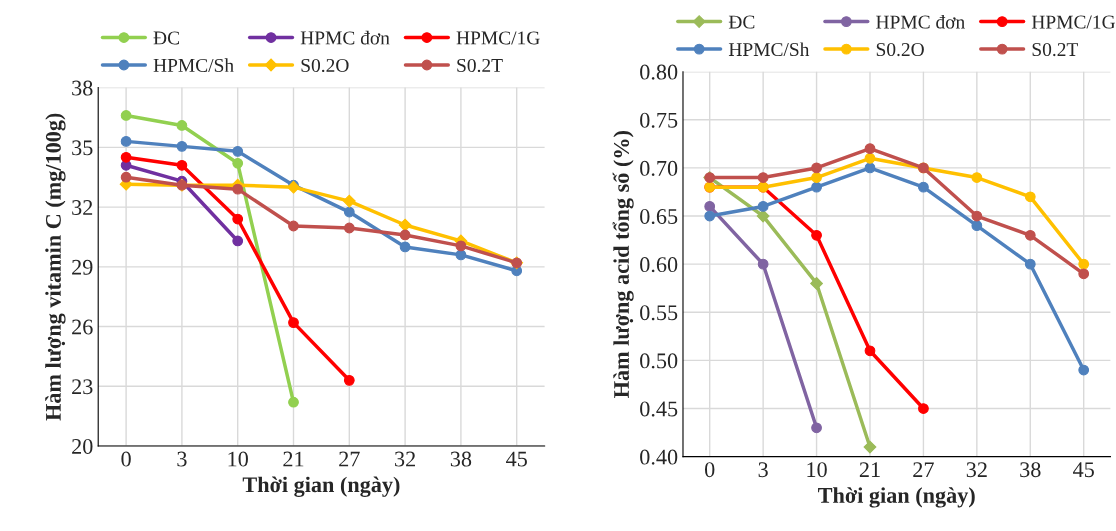  I want to click on y-tick-label: 20, so click(82, 446).